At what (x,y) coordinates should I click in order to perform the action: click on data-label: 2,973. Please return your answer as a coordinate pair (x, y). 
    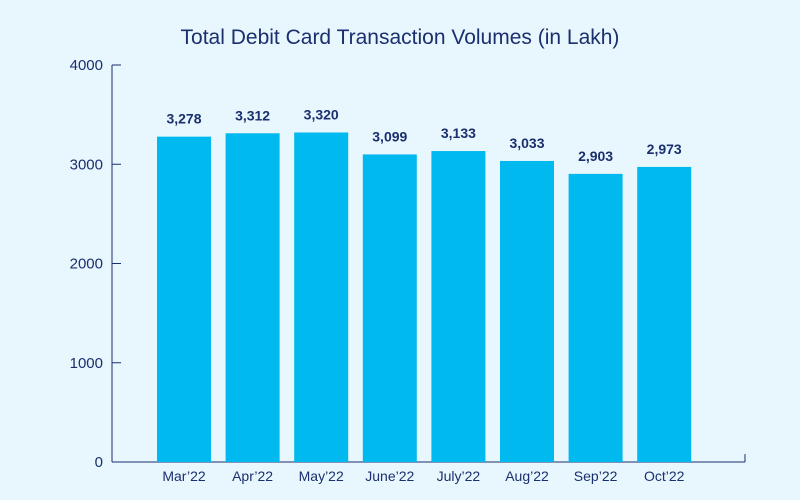
    Looking at the image, I should click on (664, 149).